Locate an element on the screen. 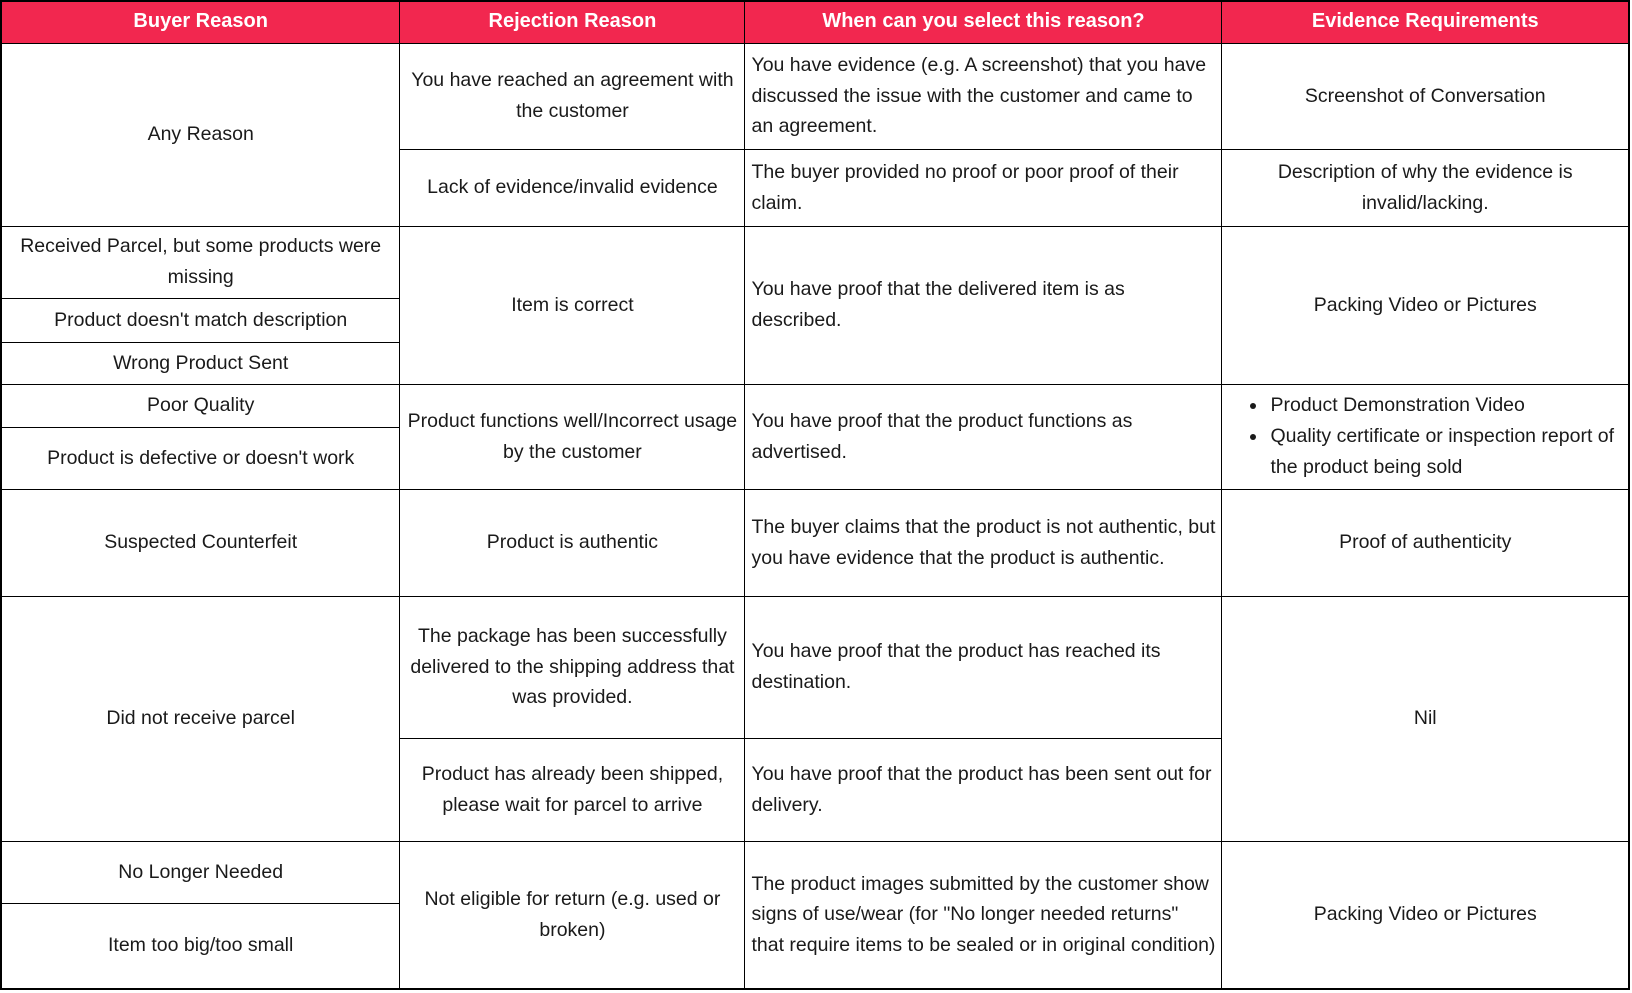 This screenshot has height=993, width=1632. header-when-select: When can you select this reason? is located at coordinates (983, 22).